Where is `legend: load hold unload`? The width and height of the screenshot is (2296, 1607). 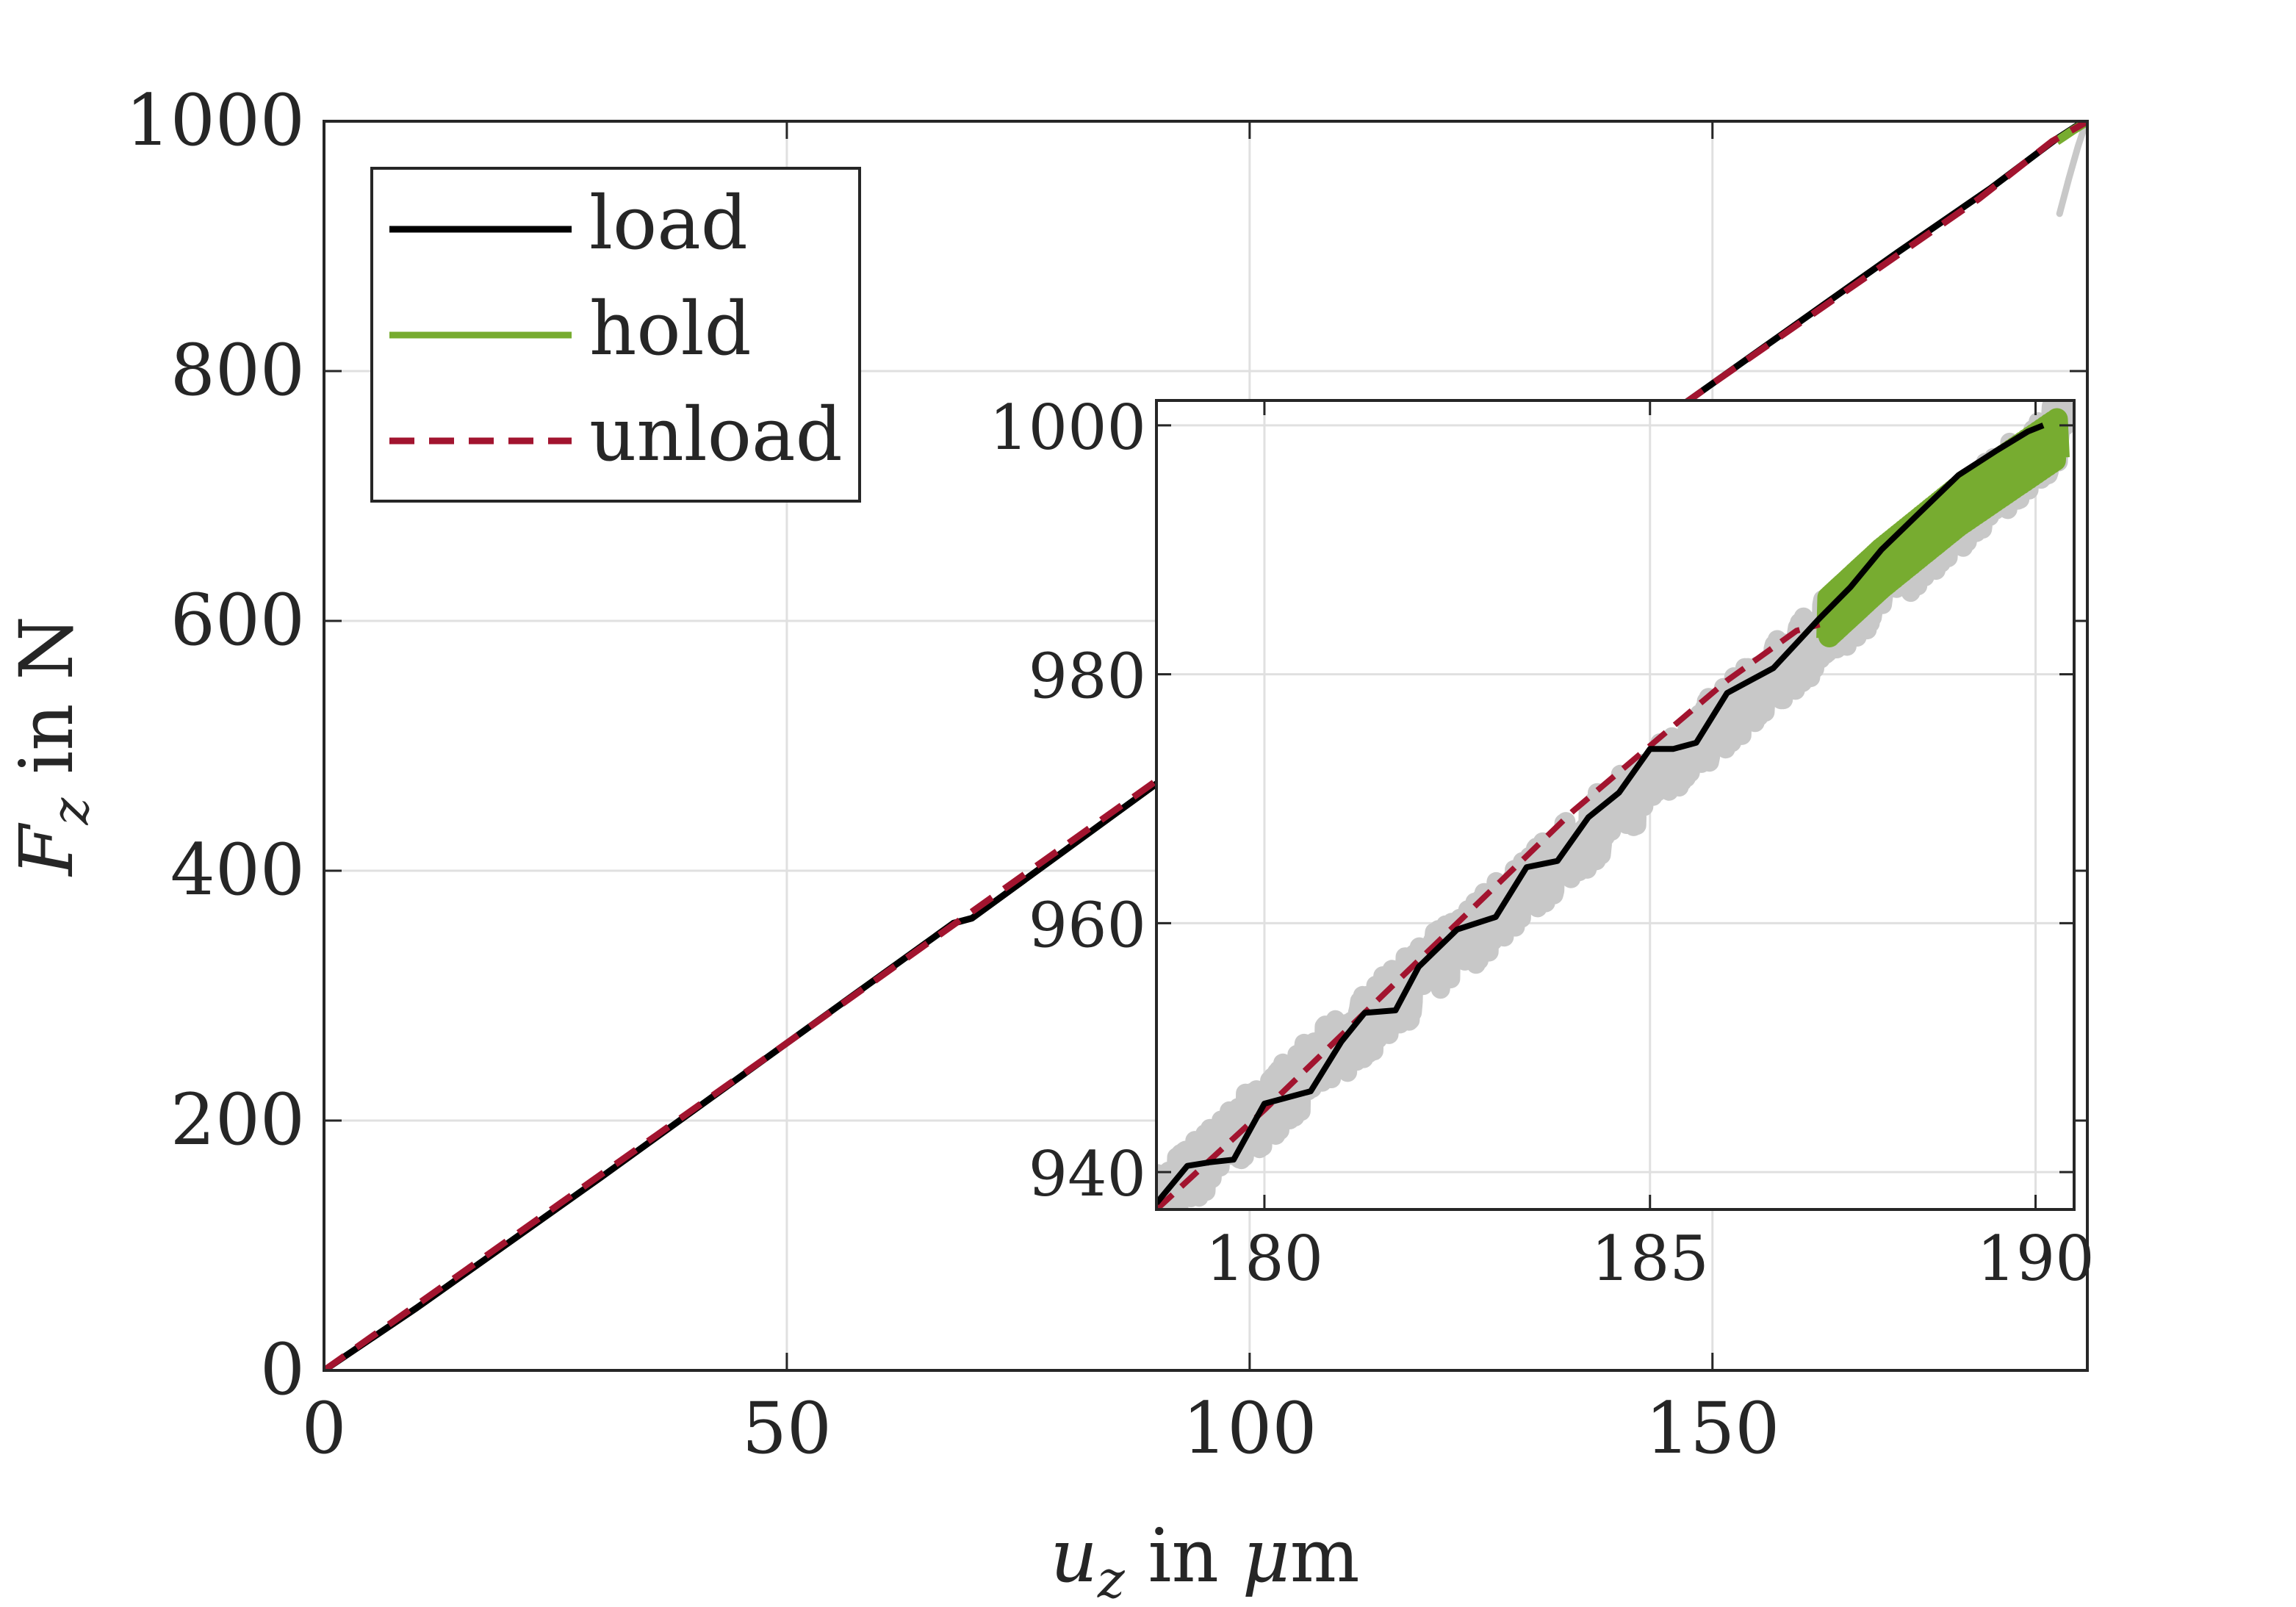 legend: load hold unload is located at coordinates (615, 335).